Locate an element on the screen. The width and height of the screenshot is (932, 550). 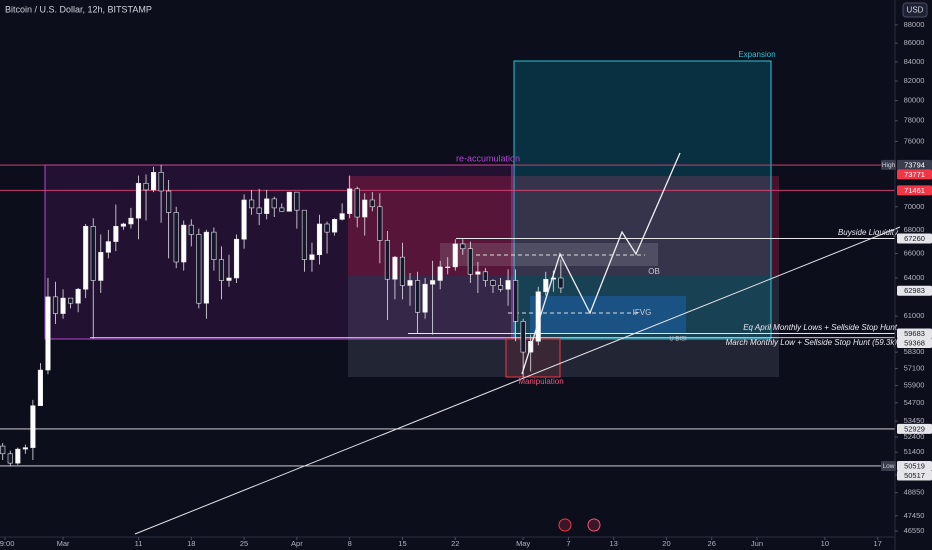
price-tag-label: 67260 is located at coordinates (914, 238).